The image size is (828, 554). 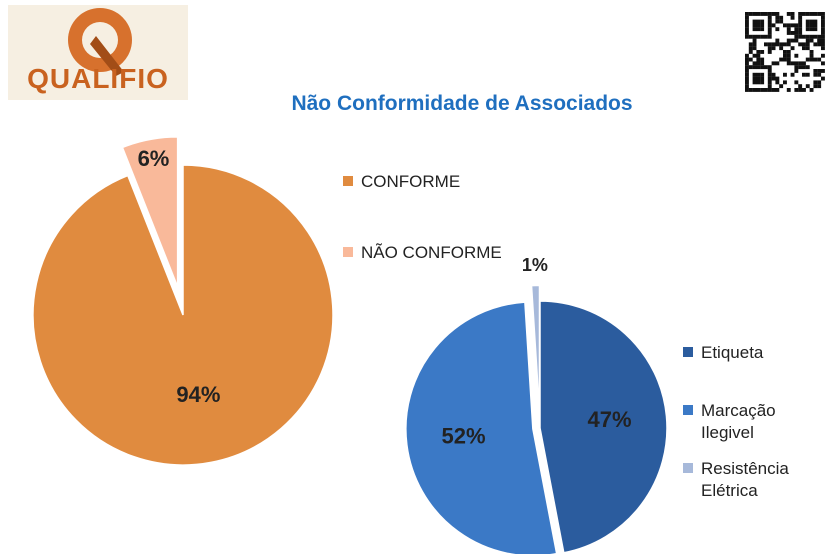 What do you see at coordinates (100, 40) in the screenshot?
I see `logo-hole` at bounding box center [100, 40].